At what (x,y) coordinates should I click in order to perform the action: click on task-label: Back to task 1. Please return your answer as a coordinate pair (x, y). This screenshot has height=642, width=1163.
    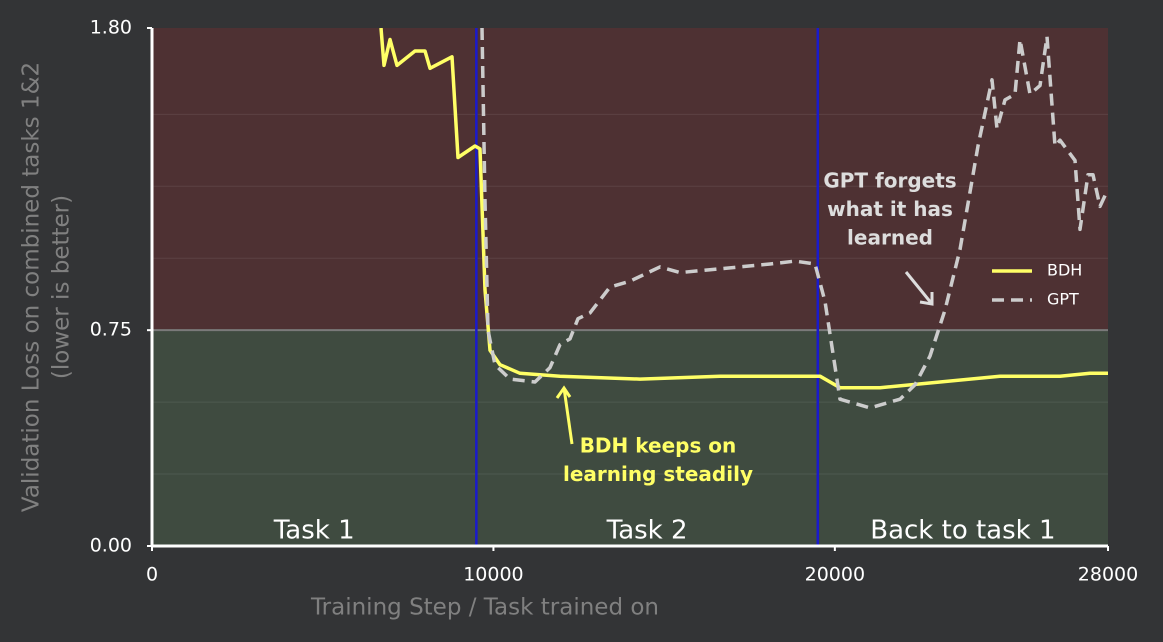
    Looking at the image, I should click on (962, 531).